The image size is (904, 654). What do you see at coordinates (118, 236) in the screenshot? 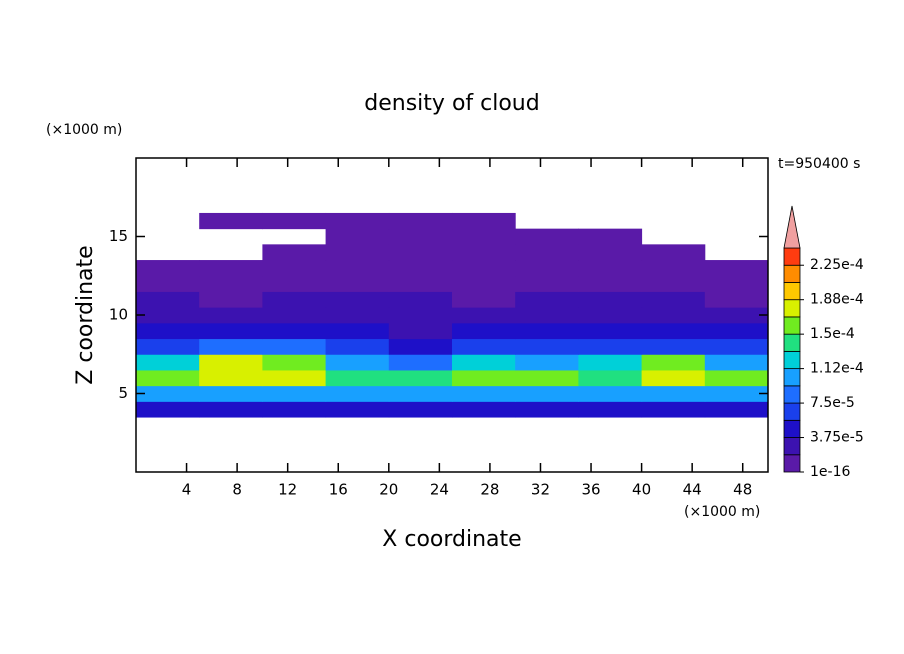
I see `y-tick-label: 15` at bounding box center [118, 236].